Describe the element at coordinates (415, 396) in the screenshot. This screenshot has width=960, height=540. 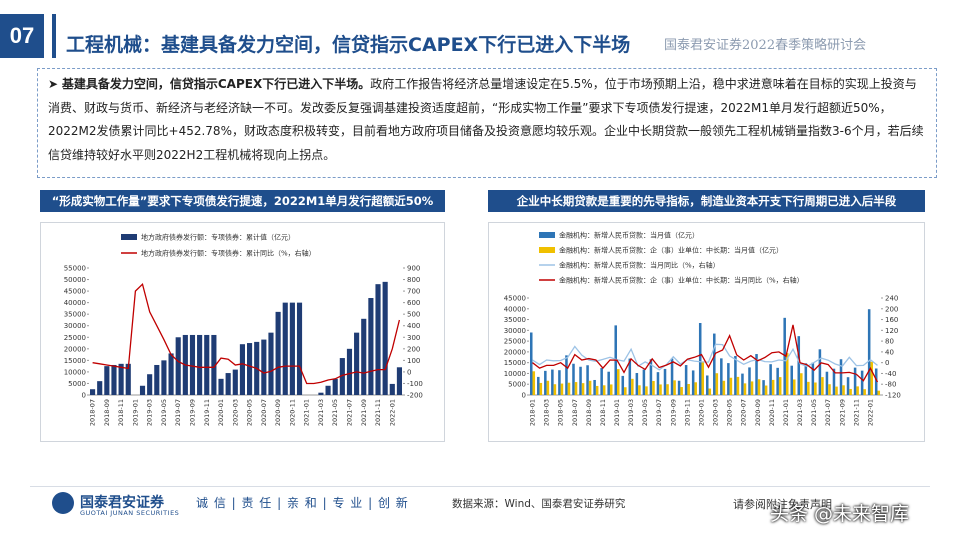
I see `y2-tick-label: -200` at that location.